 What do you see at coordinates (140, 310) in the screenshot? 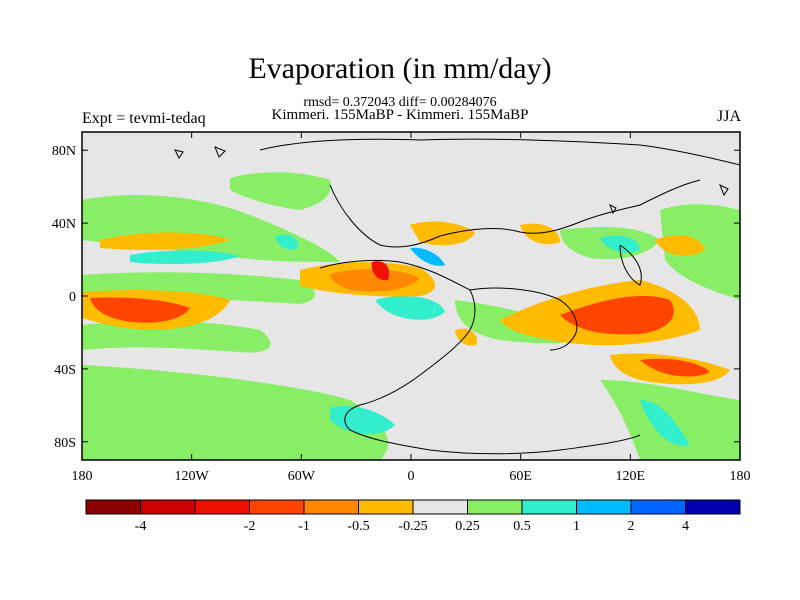
I see `contour-band-tropical-pacific-red` at bounding box center [140, 310].